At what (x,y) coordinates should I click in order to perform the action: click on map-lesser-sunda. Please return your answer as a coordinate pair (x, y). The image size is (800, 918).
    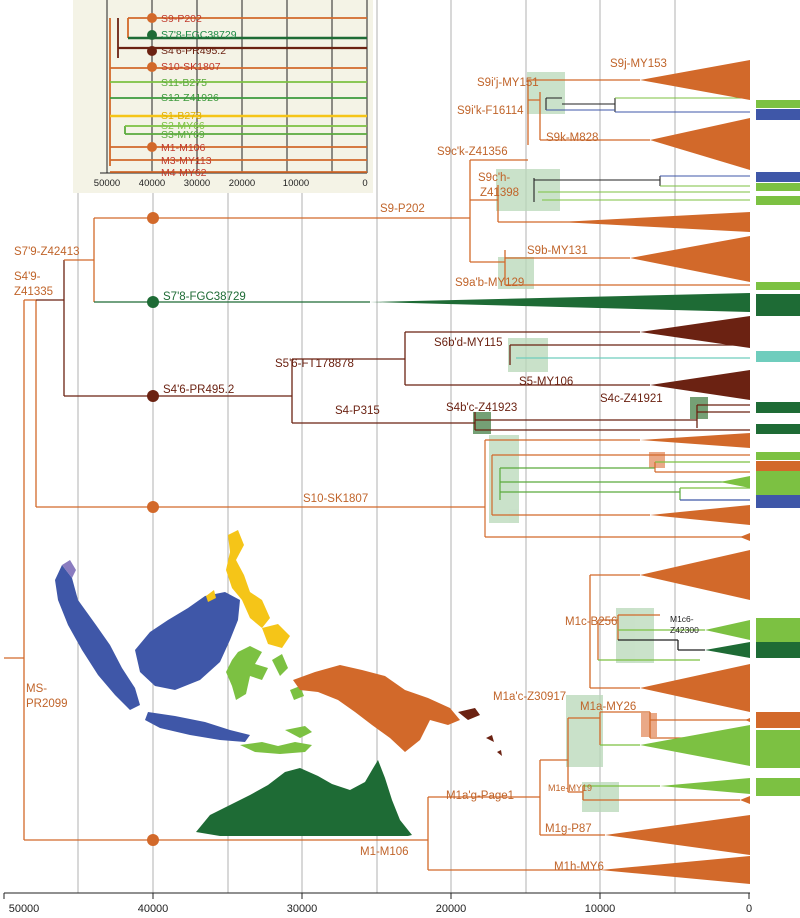
    Looking at the image, I should click on (276, 748).